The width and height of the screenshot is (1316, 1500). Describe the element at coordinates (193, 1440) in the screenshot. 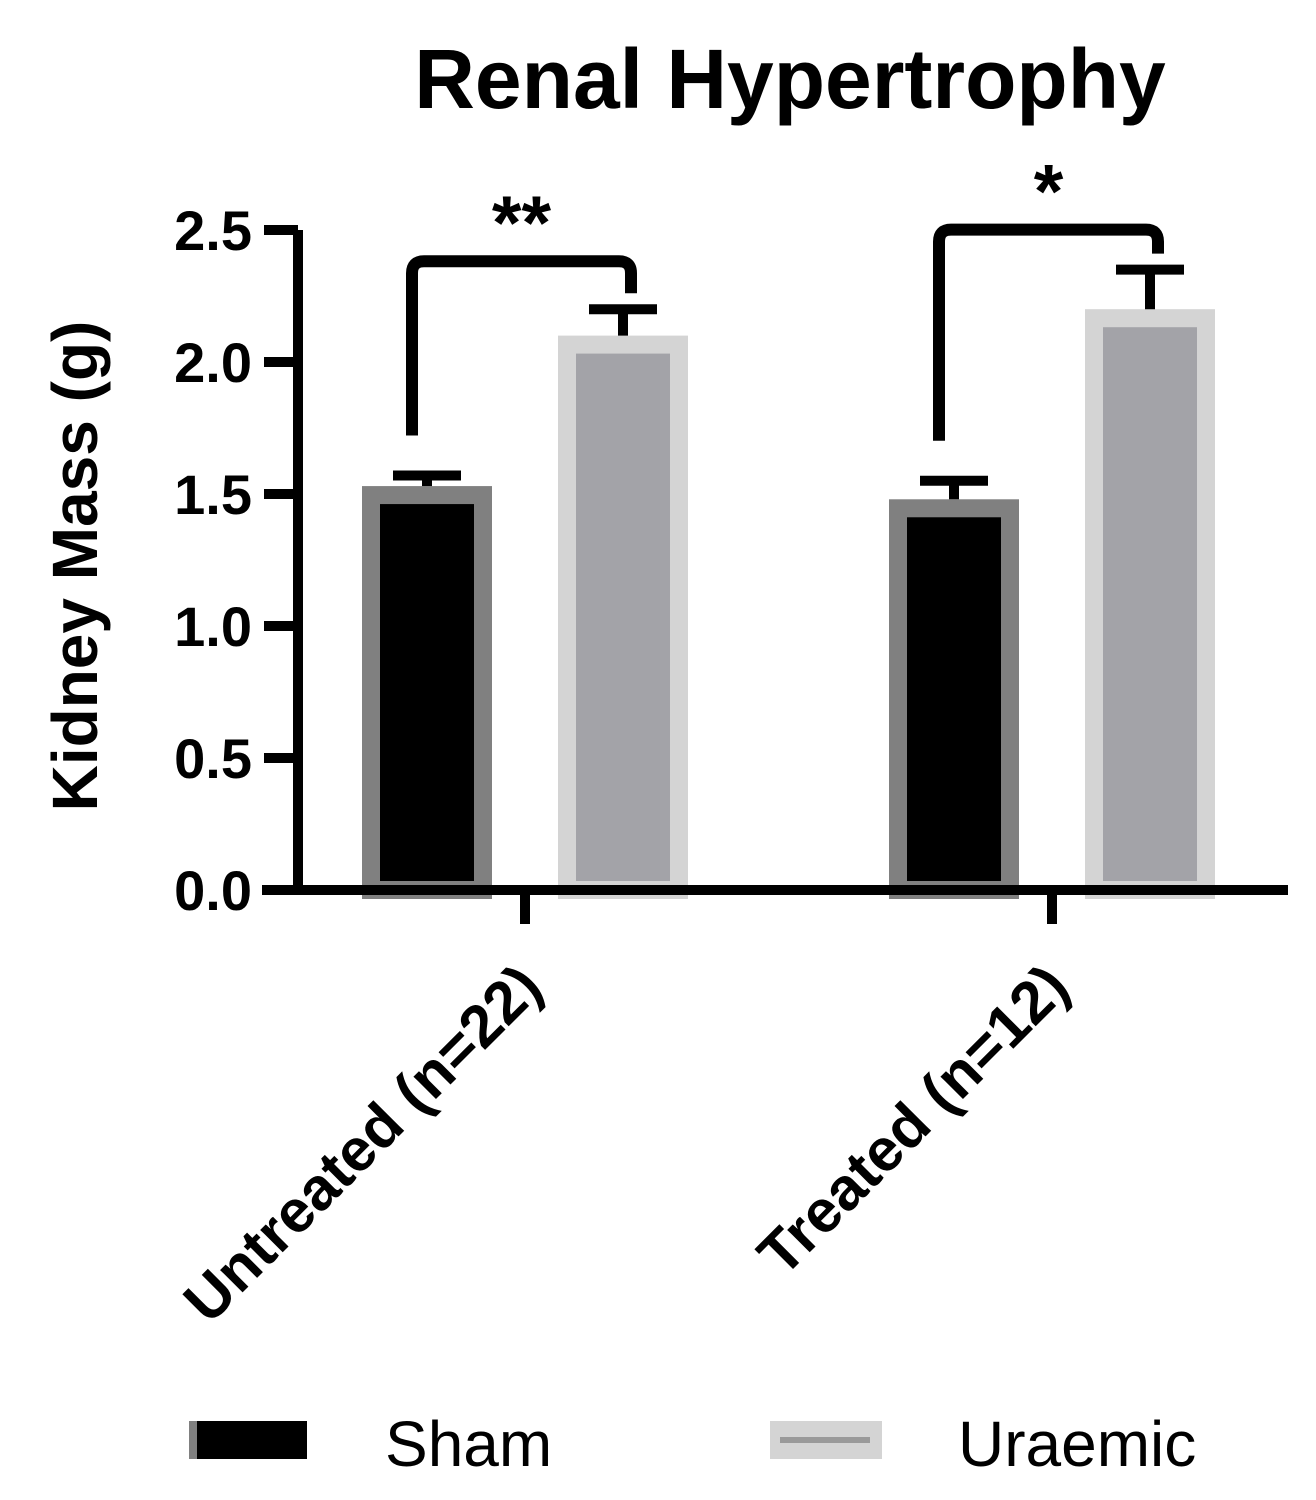

I see `legend-swatch-border` at that location.